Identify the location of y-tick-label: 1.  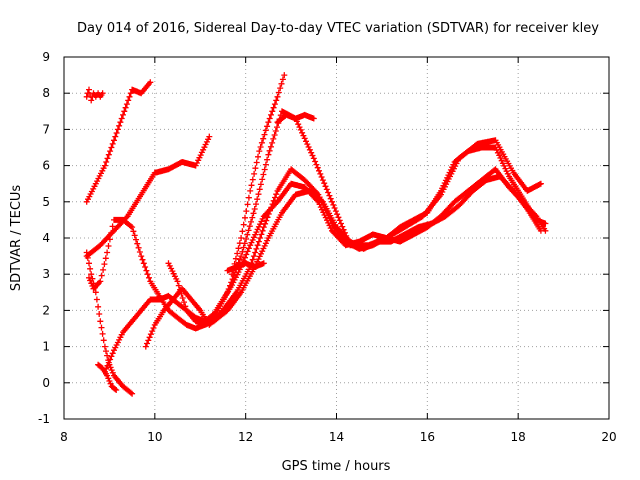
(46, 347).